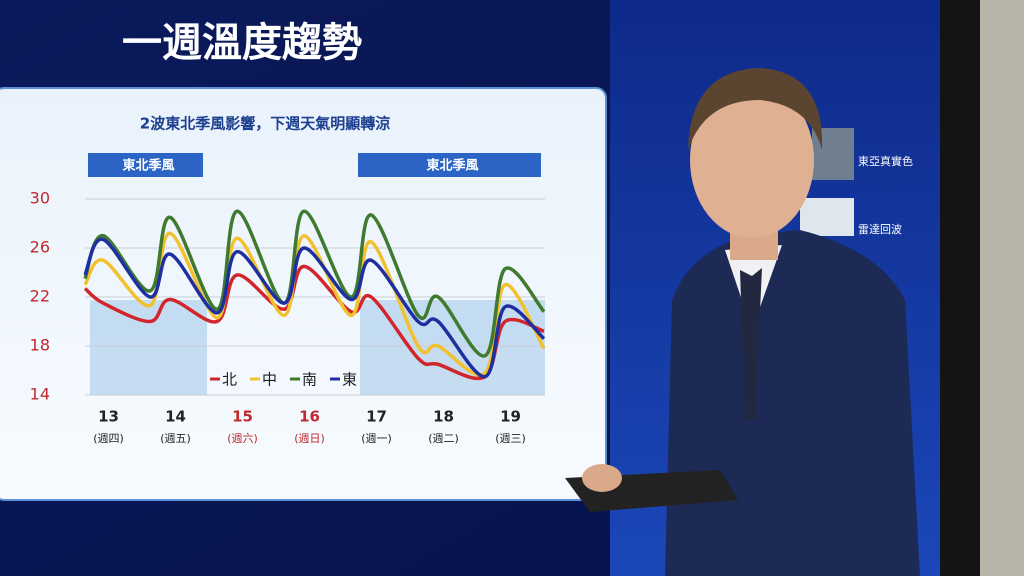 The height and width of the screenshot is (580, 1024). I want to click on legend-label: 中, so click(269, 380).